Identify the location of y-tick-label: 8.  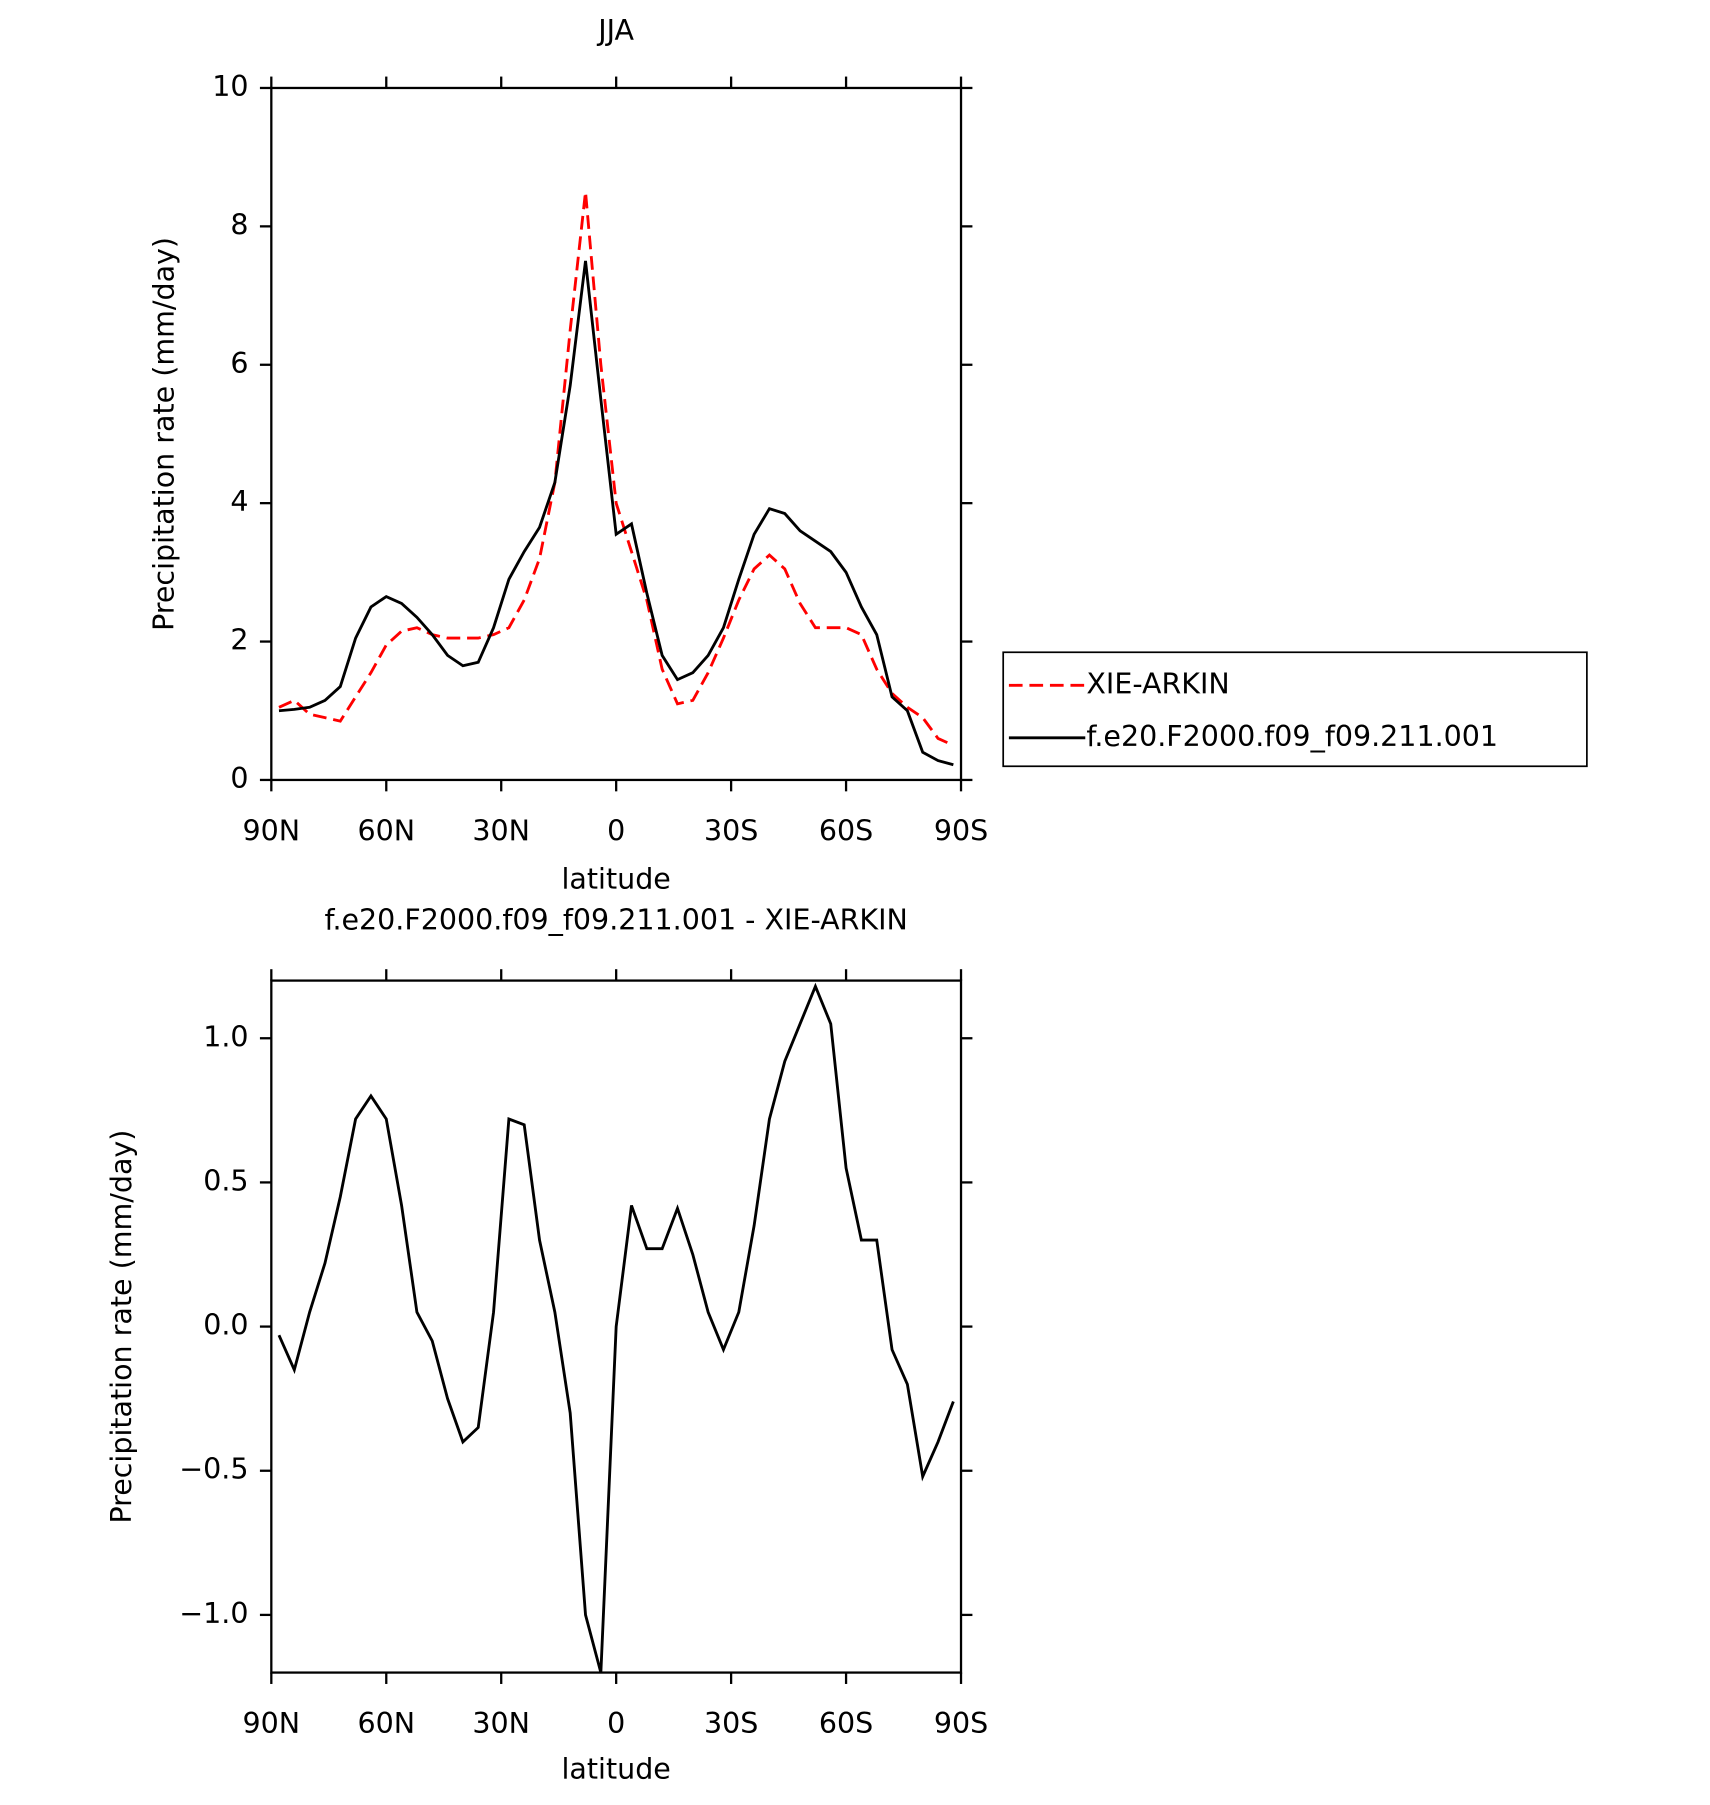
(239, 224).